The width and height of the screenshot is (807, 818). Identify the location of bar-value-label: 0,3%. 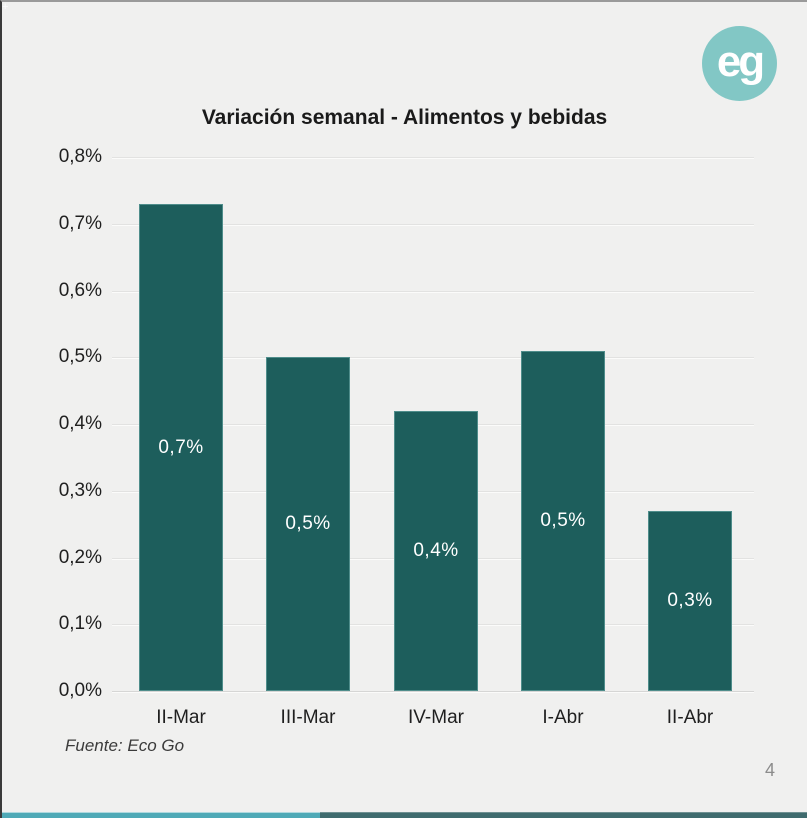
(690, 600).